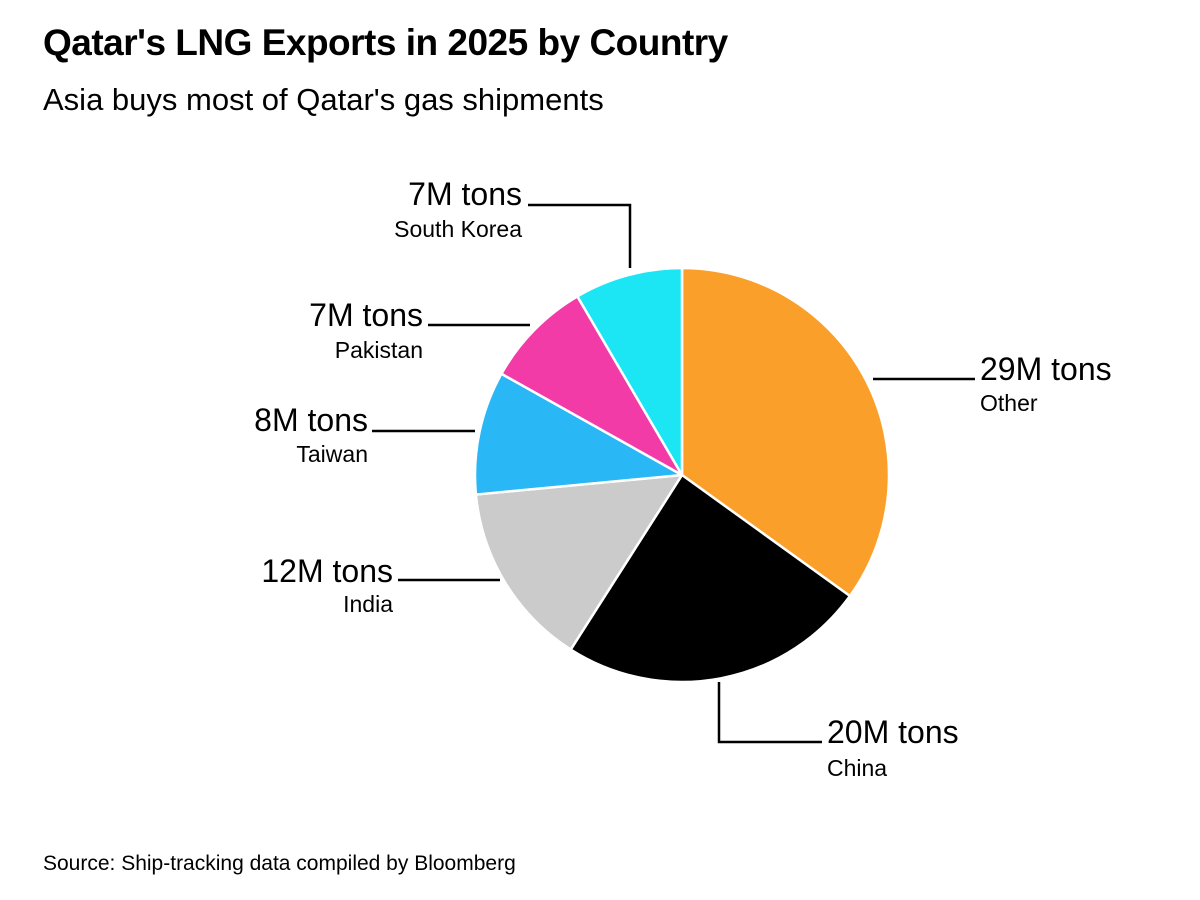 The height and width of the screenshot is (900, 1200). What do you see at coordinates (465, 194) in the screenshot?
I see `data-label-south-korea: 7M tons` at bounding box center [465, 194].